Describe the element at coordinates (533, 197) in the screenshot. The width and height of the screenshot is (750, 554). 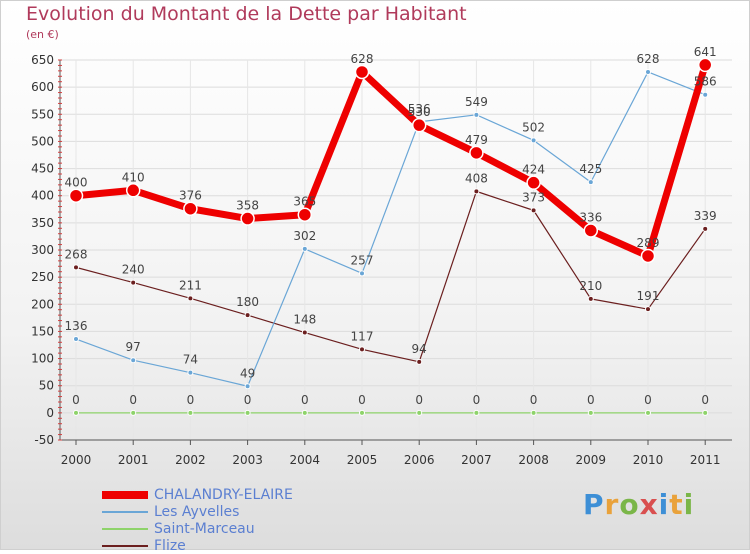
I see `data-label-flize: 373` at that location.